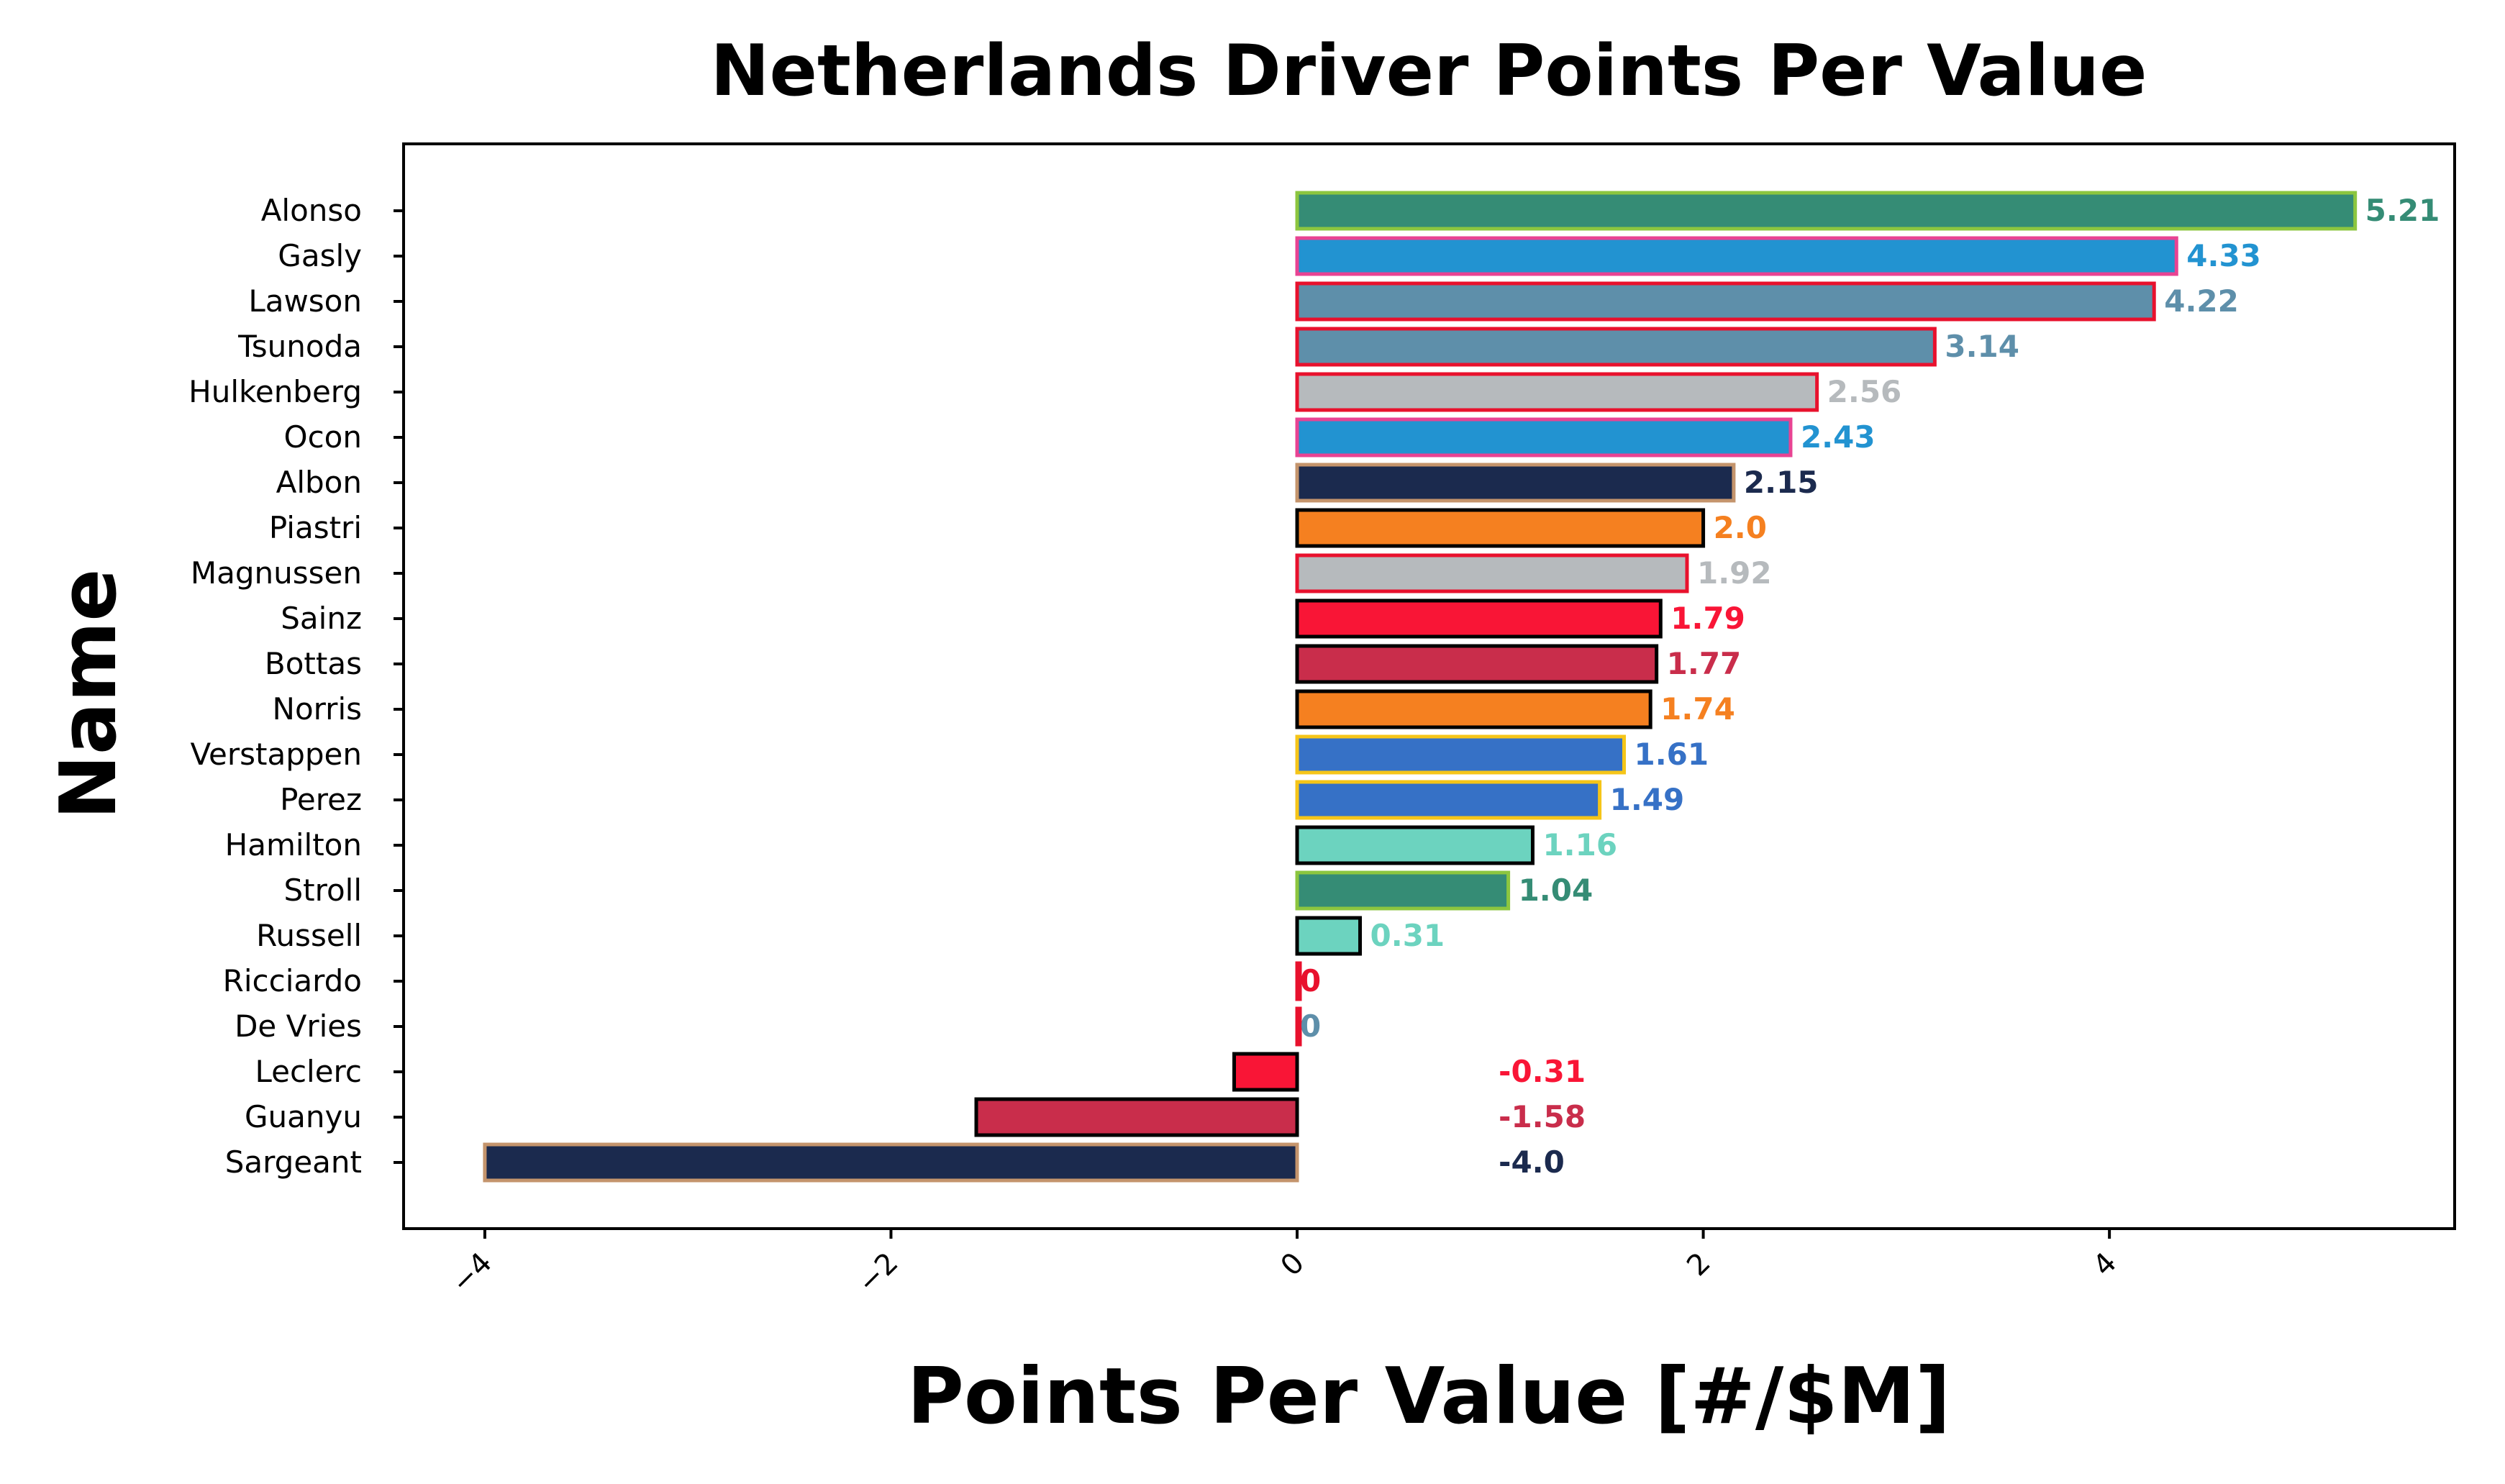 Image resolution: width=2505 pixels, height=1484 pixels. Describe the element at coordinates (1826, 211) in the screenshot. I see `bar-alonso` at that location.